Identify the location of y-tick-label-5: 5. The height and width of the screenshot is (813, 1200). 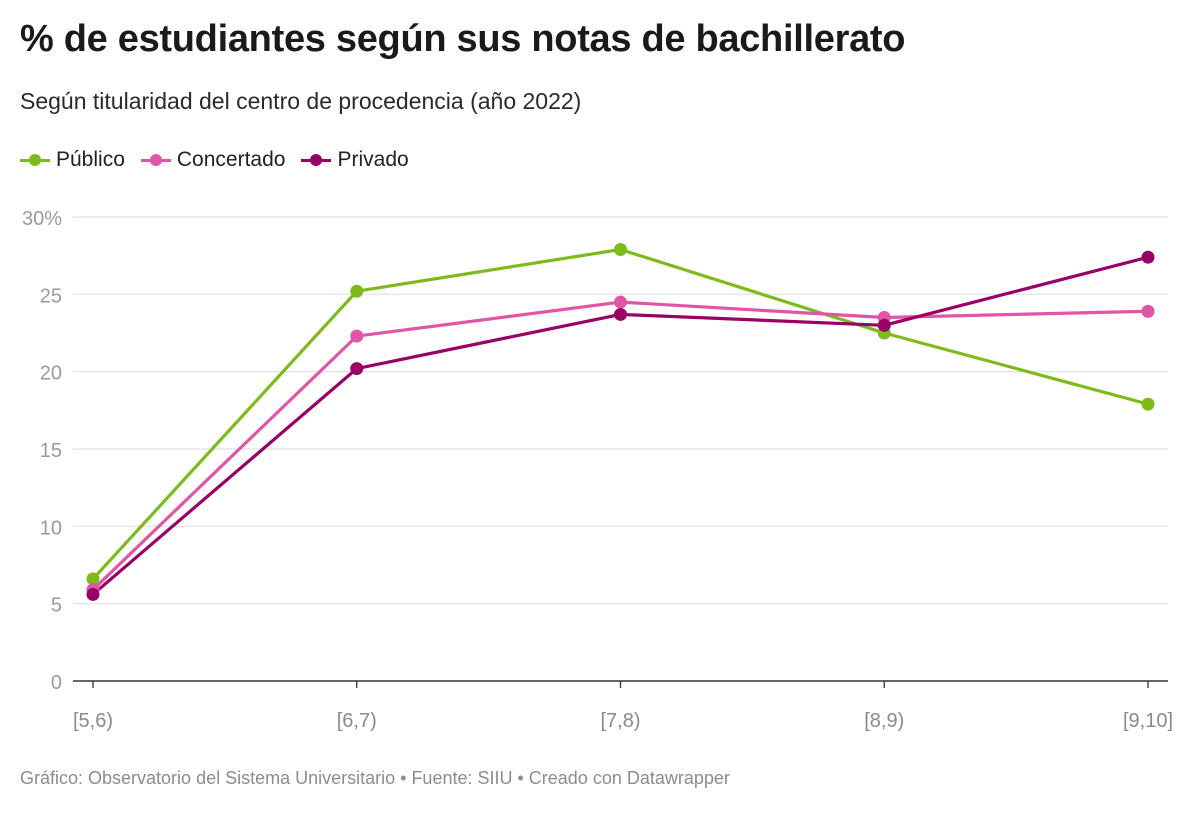
(56, 606).